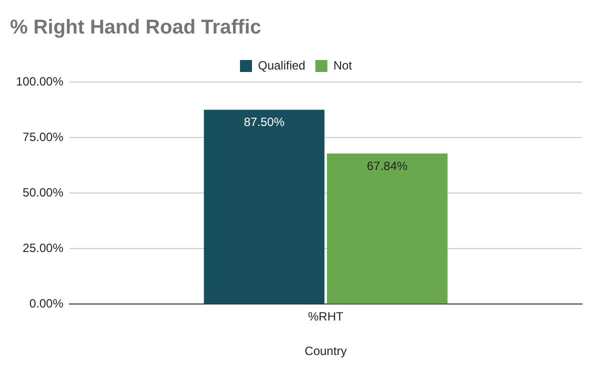  Describe the element at coordinates (43, 137) in the screenshot. I see `y-tick-label: 75.00%` at that location.